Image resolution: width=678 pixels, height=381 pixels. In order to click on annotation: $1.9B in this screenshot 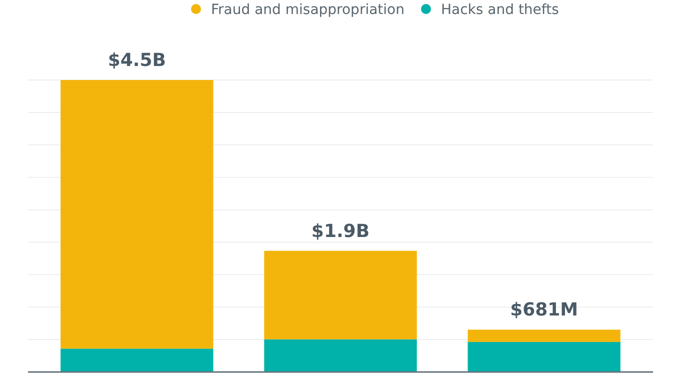, I will do `click(340, 231)`.